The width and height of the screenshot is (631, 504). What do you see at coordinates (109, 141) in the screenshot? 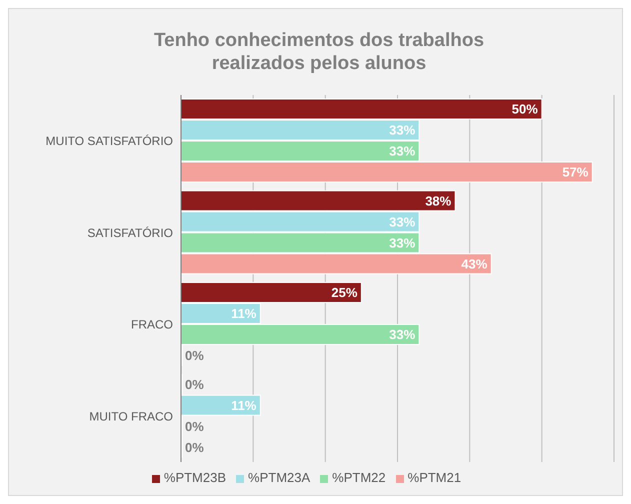
I see `y-tick-label: MUITO SATISFATÓRIO` at bounding box center [109, 141].